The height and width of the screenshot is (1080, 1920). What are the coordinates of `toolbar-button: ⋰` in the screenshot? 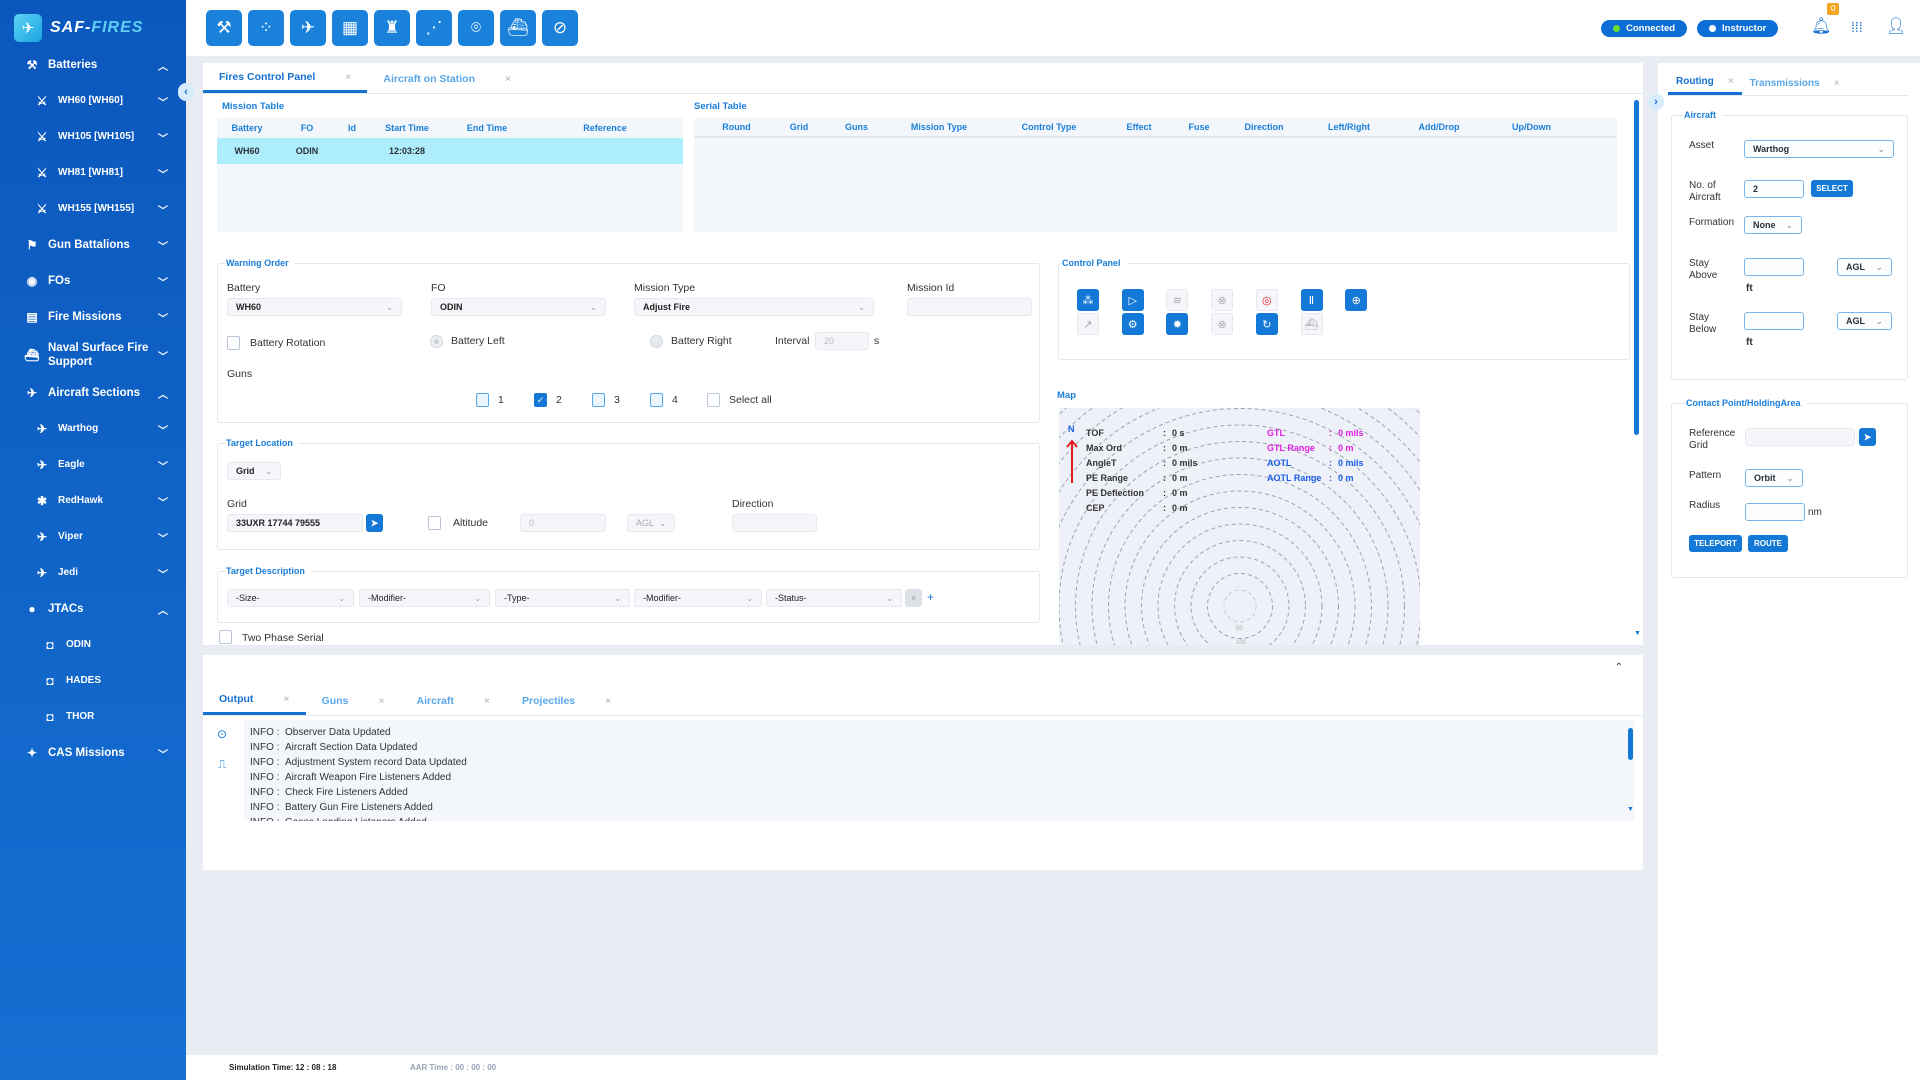 It's located at (434, 28).